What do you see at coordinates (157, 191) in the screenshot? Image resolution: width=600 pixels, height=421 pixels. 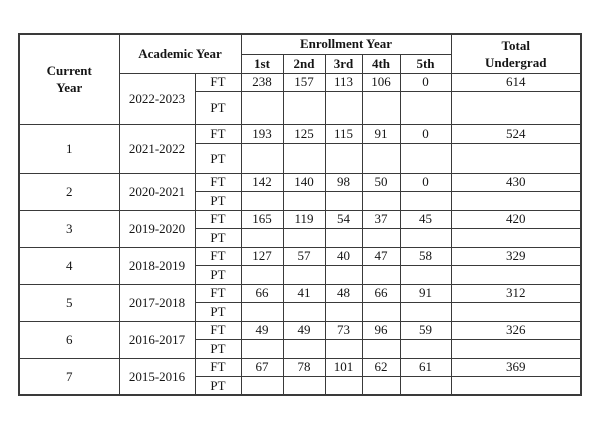 I see `year-cell: 2020-2021` at bounding box center [157, 191].